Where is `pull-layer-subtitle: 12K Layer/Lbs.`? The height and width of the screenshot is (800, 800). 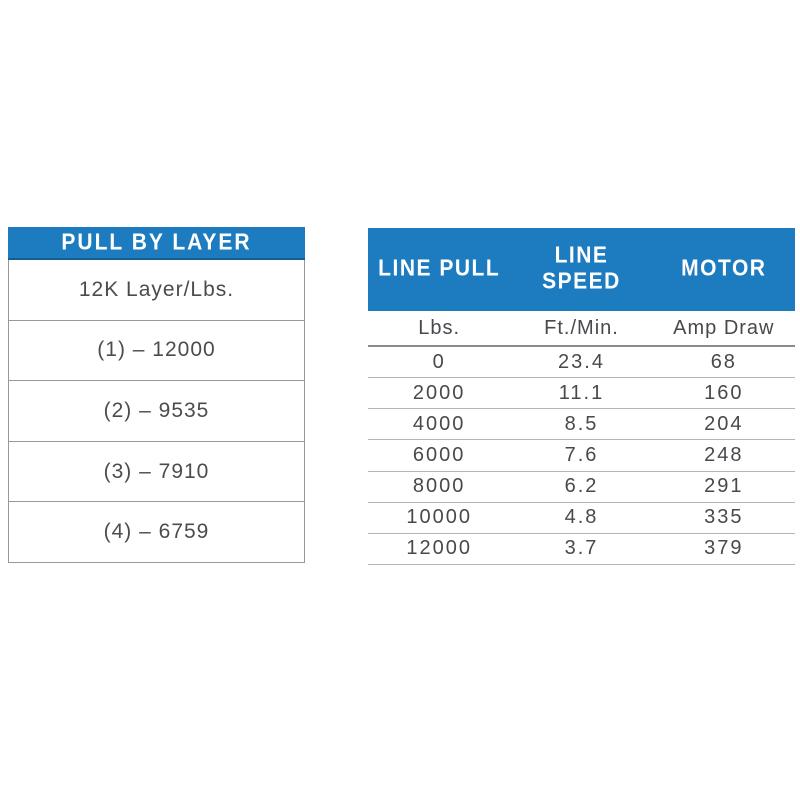 pull-layer-subtitle: 12K Layer/Lbs. is located at coordinates (156, 289).